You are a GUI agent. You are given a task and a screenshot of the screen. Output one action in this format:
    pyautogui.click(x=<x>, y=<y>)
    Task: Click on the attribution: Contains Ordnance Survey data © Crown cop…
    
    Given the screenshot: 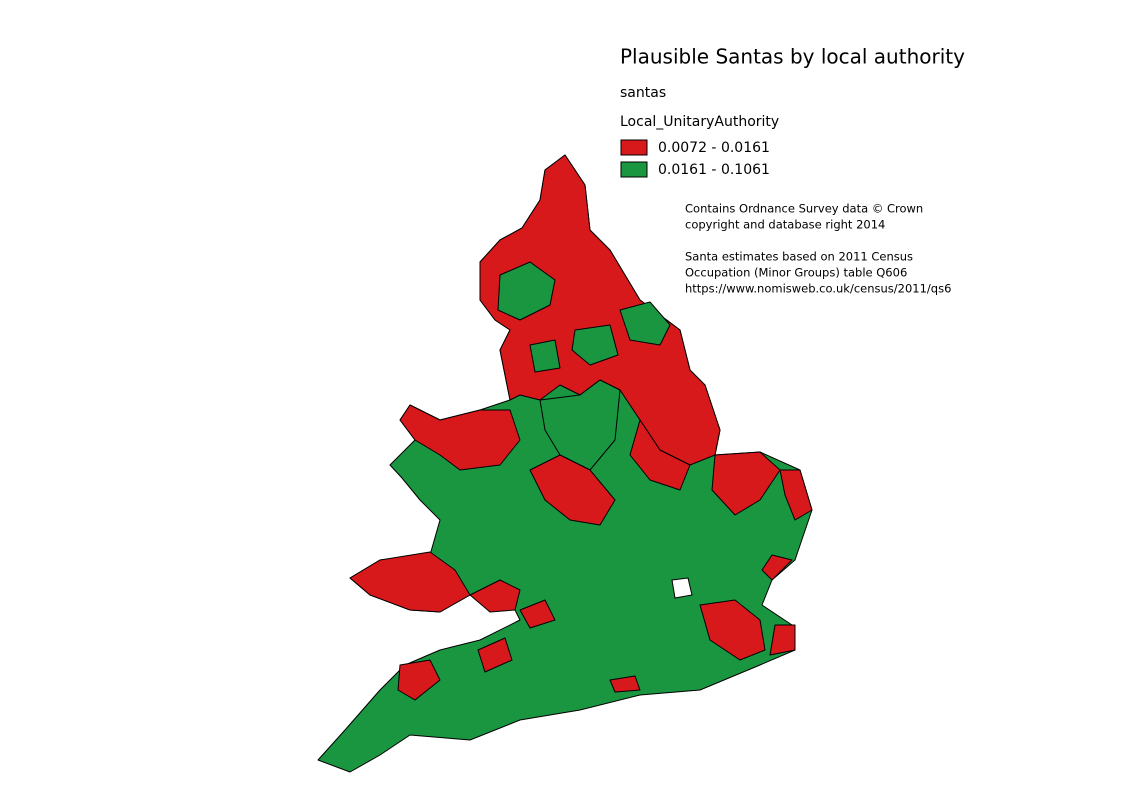 What is the action you would take?
    pyautogui.click(x=818, y=249)
    